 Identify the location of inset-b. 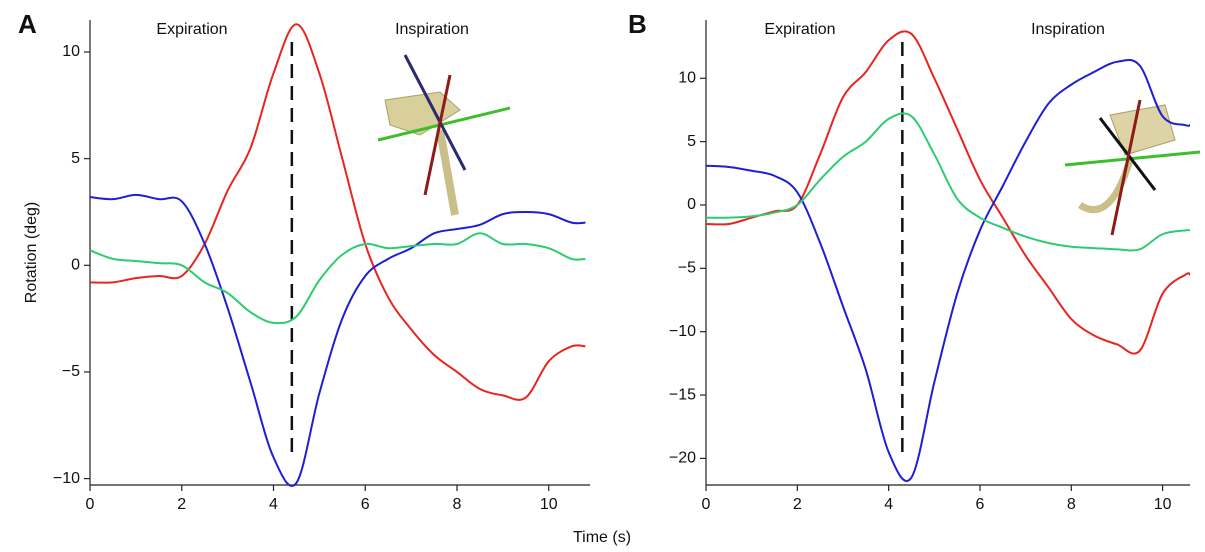
(1132, 167).